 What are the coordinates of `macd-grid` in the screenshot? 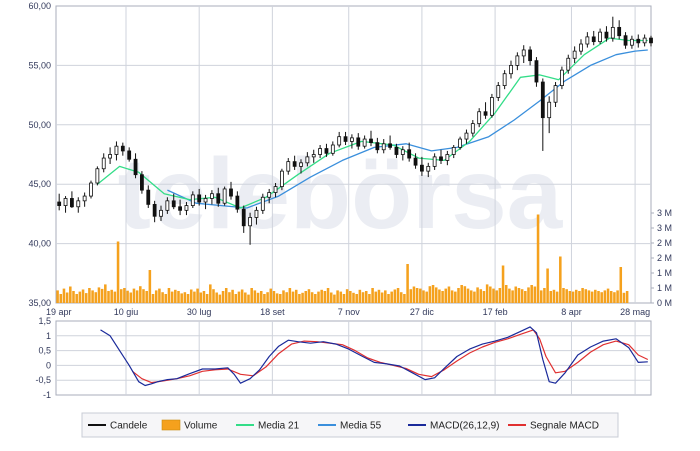 It's located at (353, 358).